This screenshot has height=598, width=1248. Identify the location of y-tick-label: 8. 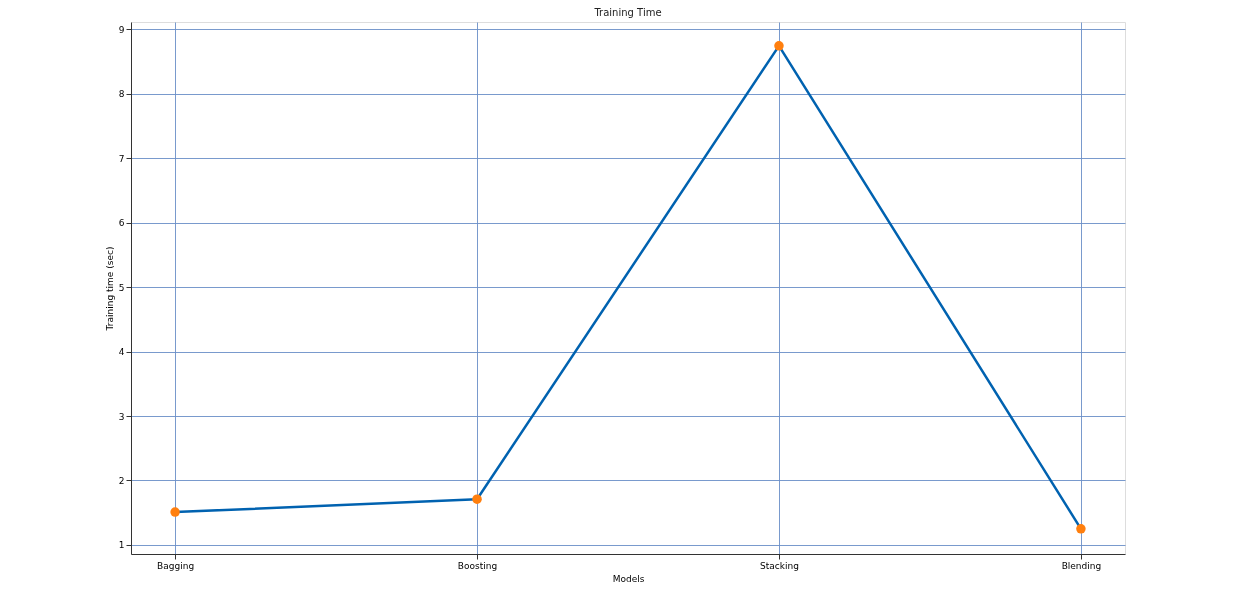
(121, 94).